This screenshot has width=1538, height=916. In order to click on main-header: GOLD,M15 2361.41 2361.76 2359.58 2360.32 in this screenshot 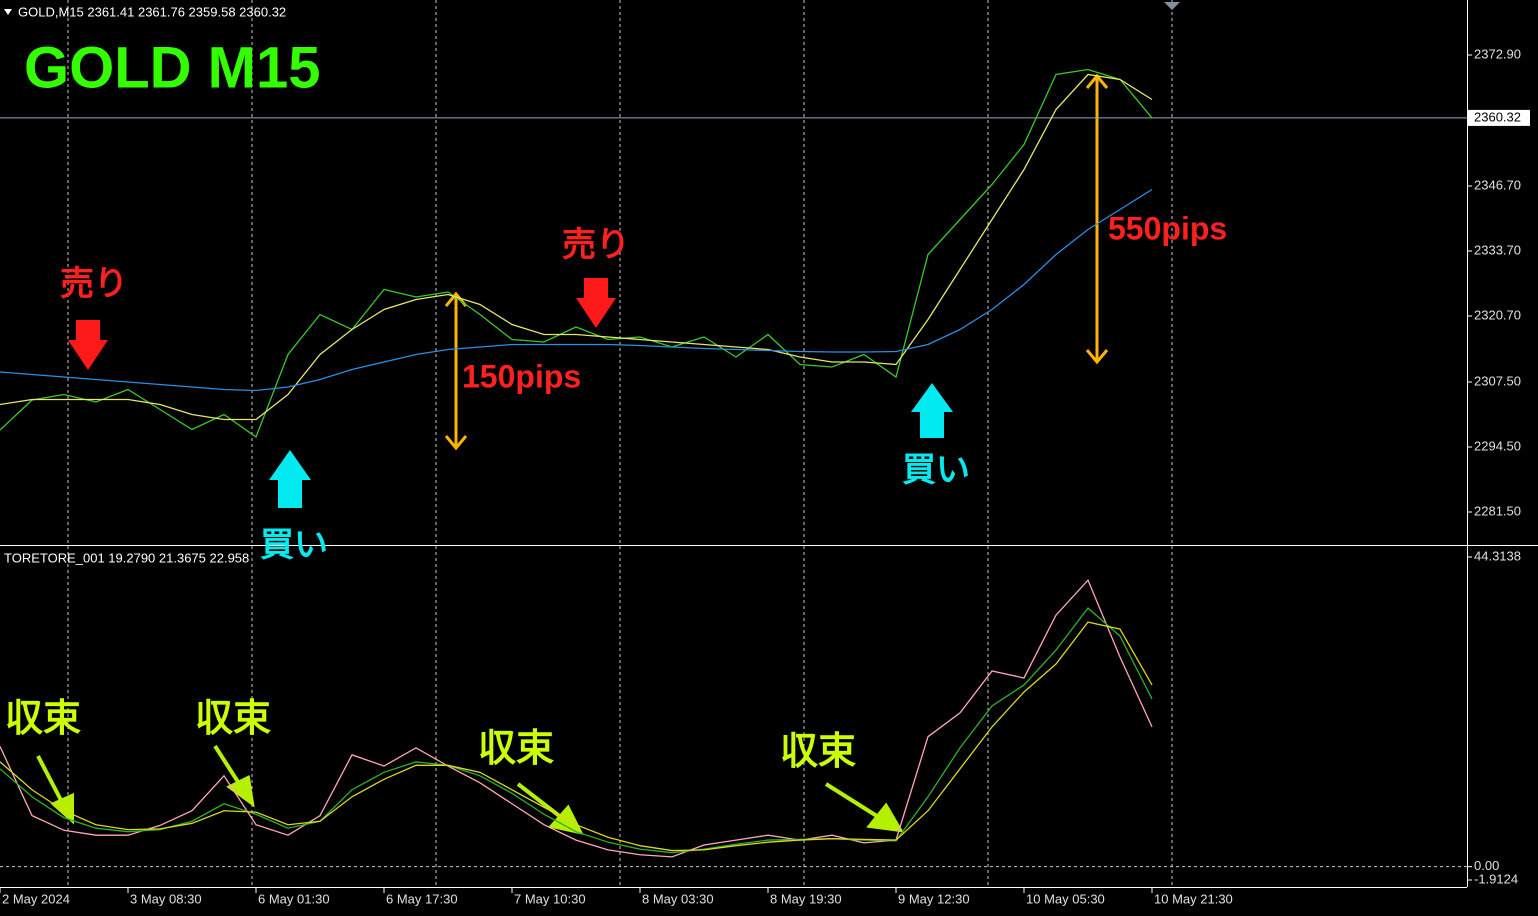, I will do `click(152, 11)`.